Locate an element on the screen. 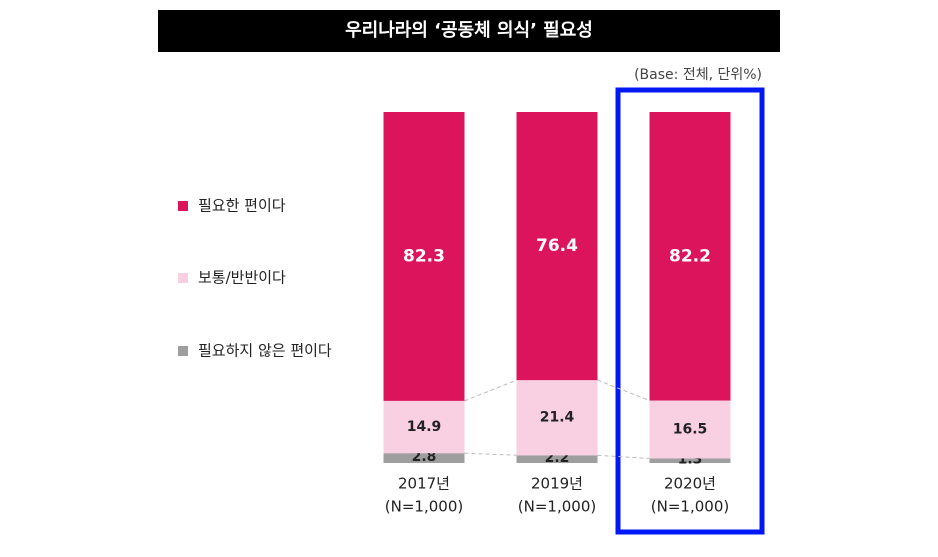 The width and height of the screenshot is (938, 557). x-tick-label: 2020년 is located at coordinates (690, 484).